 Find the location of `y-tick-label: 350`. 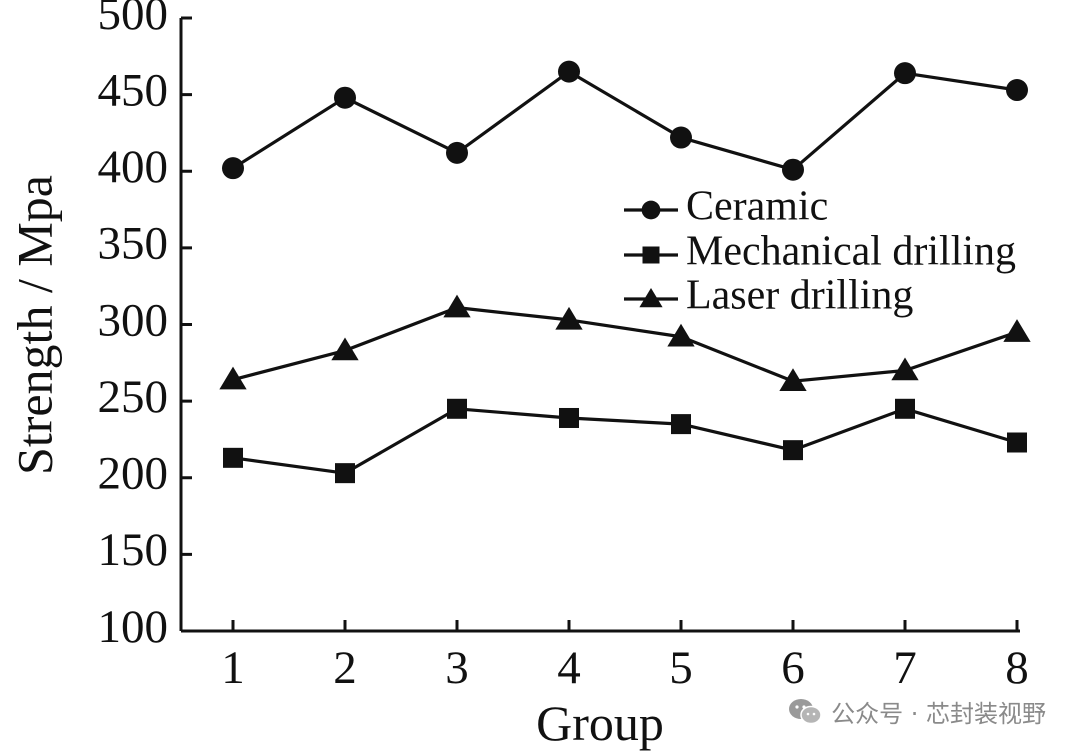

y-tick-label: 350 is located at coordinates (133, 244).